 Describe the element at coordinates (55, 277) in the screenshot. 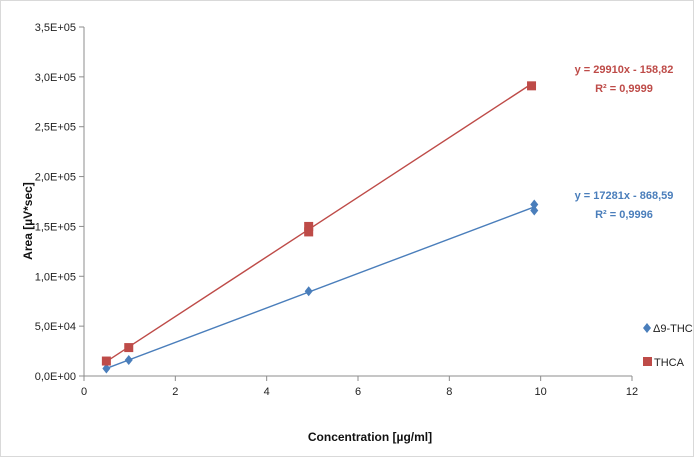

I see `y-tick-label: 1,0E+05` at that location.